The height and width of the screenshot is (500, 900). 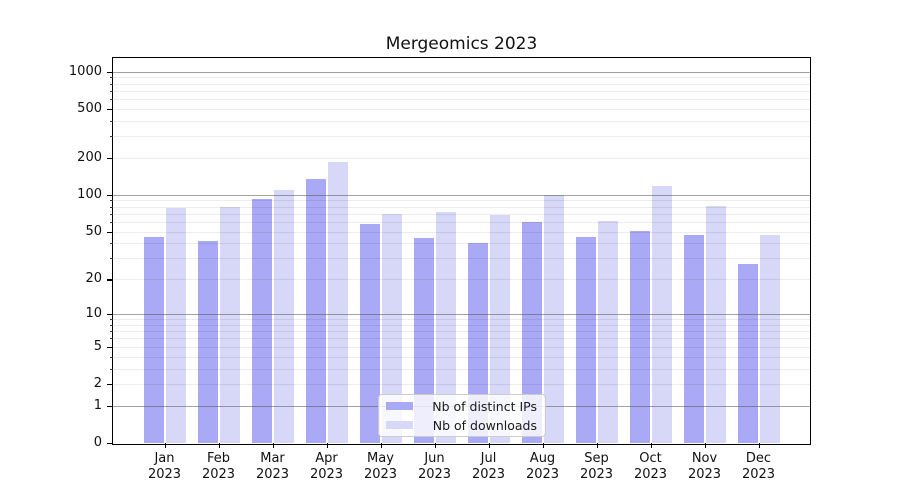 What do you see at coordinates (89, 157) in the screenshot?
I see `y-axis-tick-label: 200` at bounding box center [89, 157].